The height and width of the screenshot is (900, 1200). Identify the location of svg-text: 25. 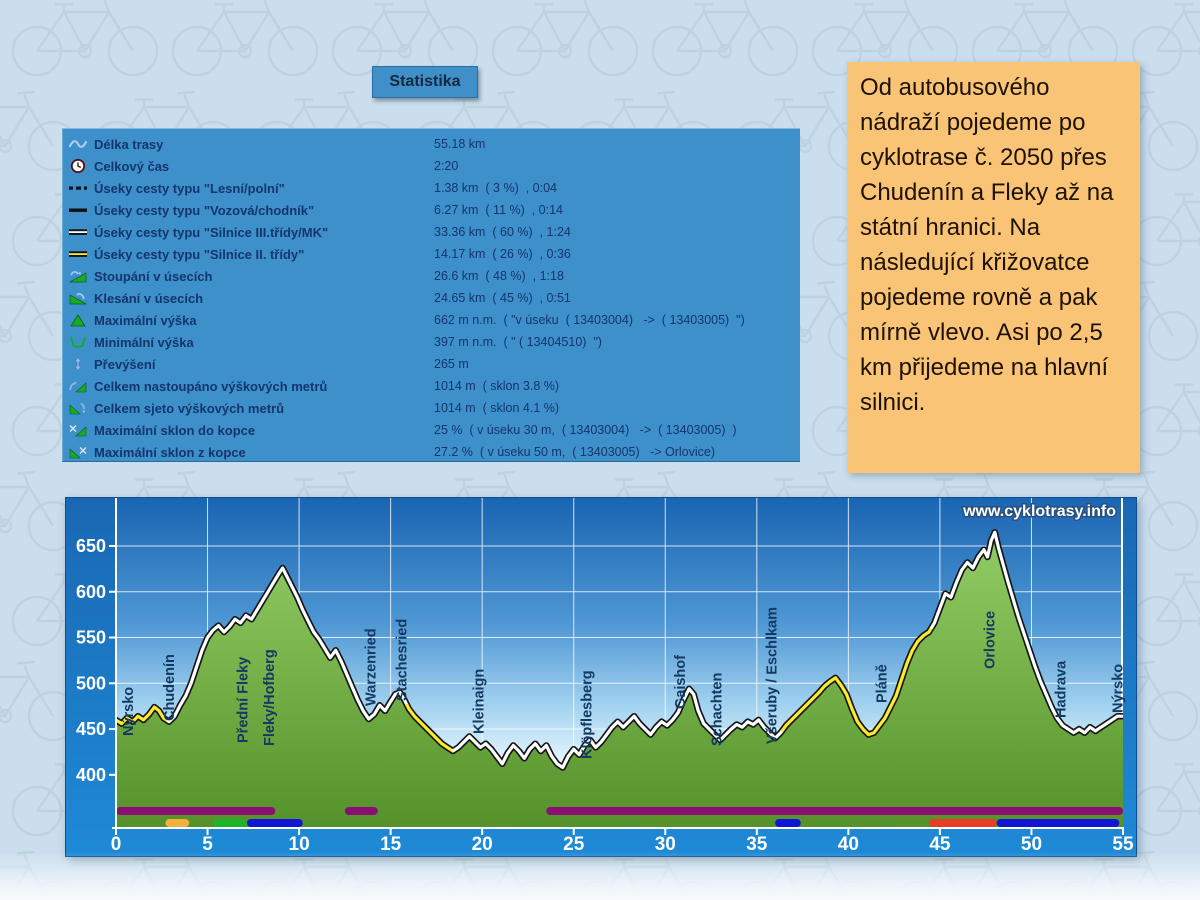
(574, 844).